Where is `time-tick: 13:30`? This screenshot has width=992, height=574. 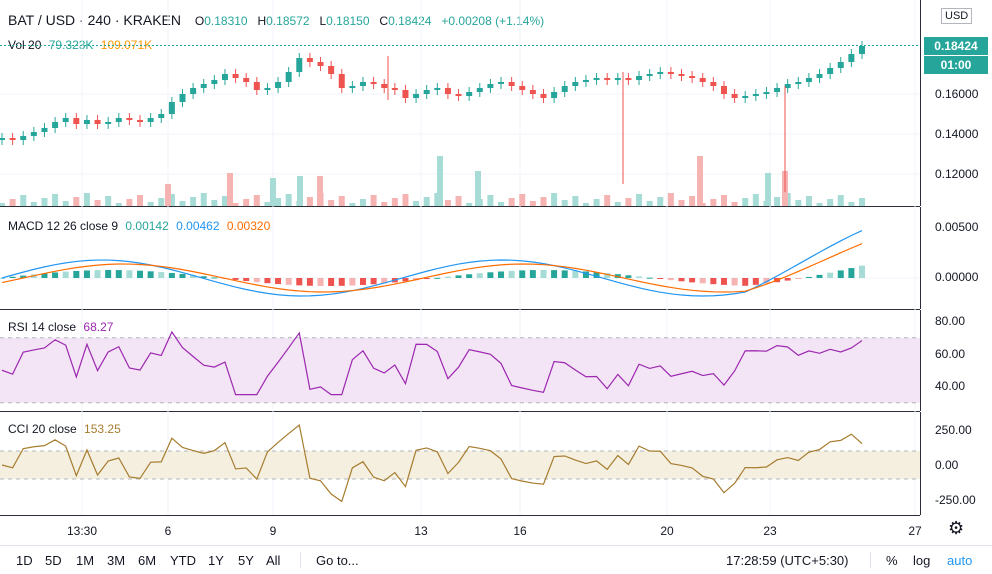 time-tick: 13:30 is located at coordinates (82, 531).